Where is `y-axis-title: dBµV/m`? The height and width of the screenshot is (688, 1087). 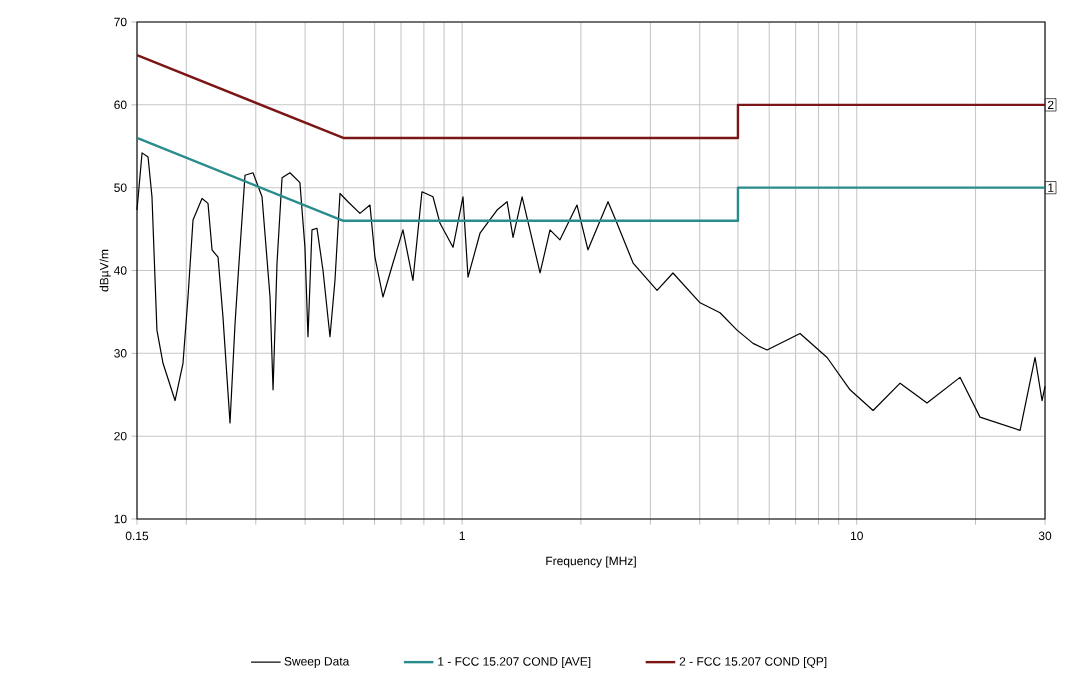
y-axis-title: dBµV/m is located at coordinates (105, 270).